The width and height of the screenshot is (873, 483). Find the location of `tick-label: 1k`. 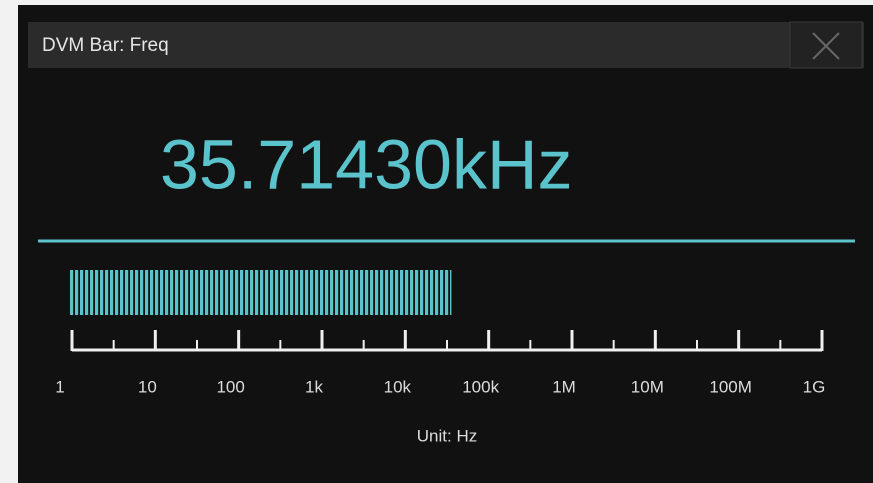

tick-label: 1k is located at coordinates (314, 386).